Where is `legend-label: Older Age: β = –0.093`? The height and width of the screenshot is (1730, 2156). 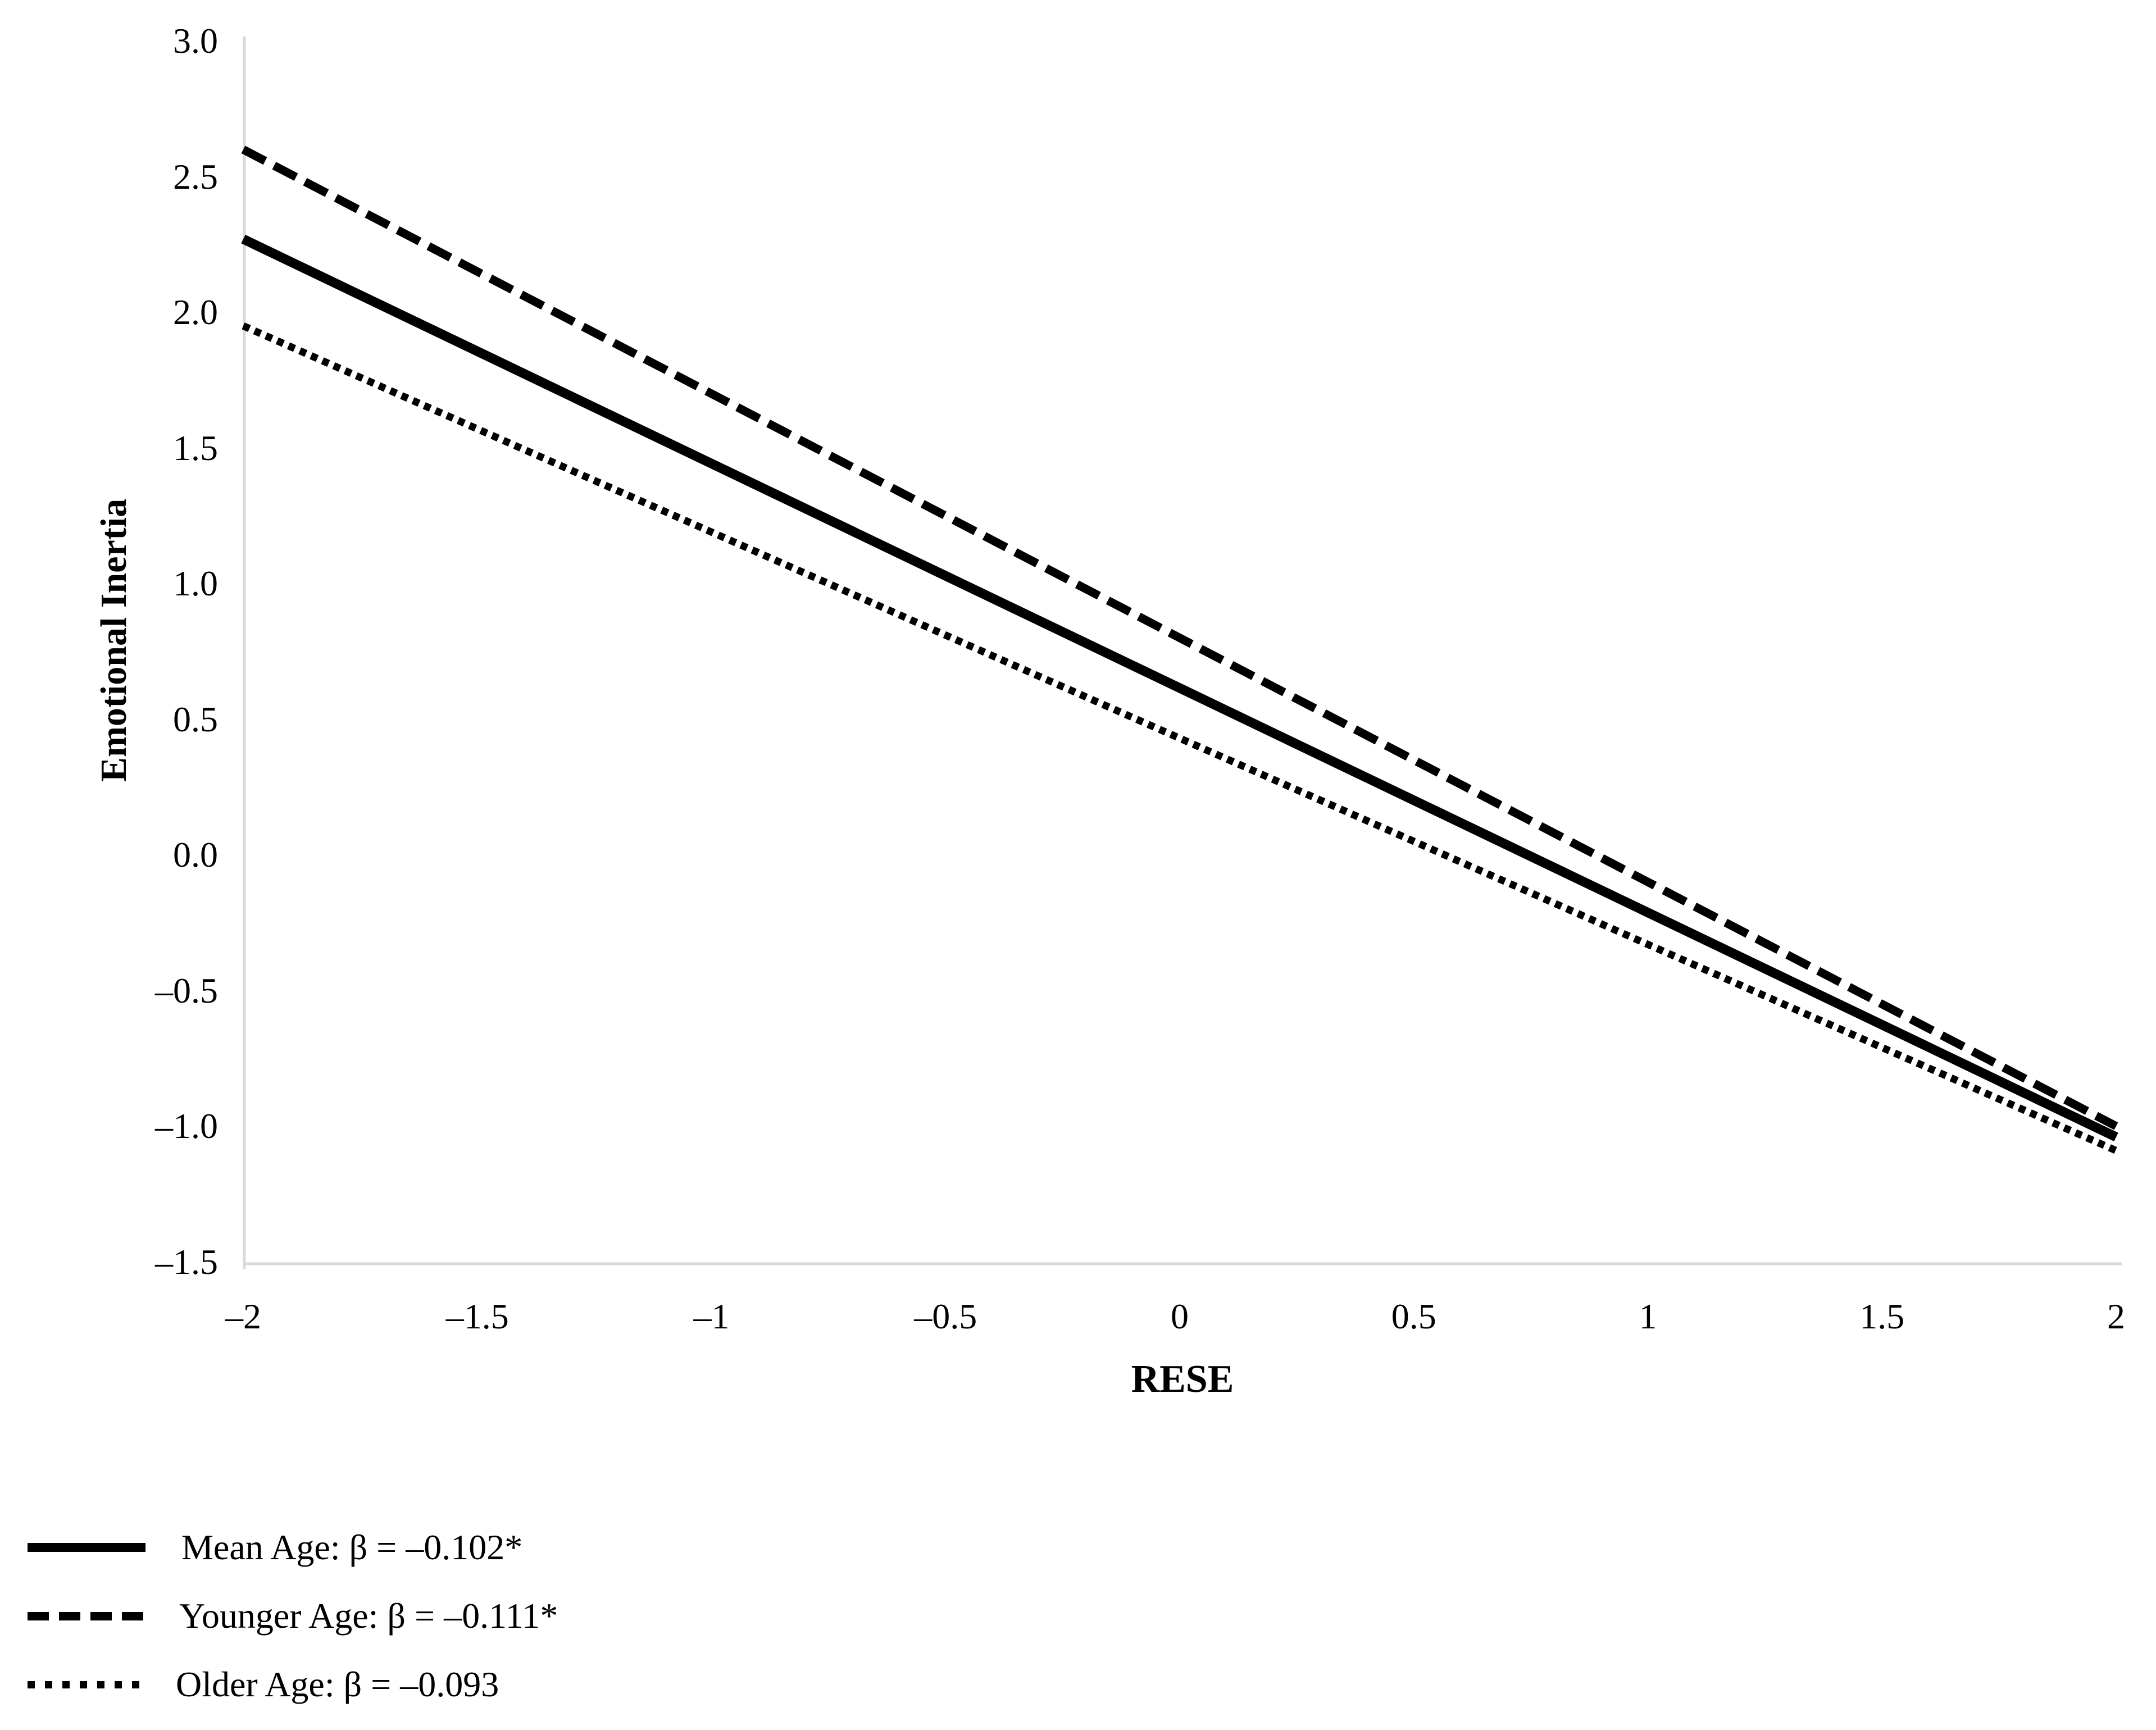
legend-label: Older Age: β = –0.093 is located at coordinates (338, 1684).